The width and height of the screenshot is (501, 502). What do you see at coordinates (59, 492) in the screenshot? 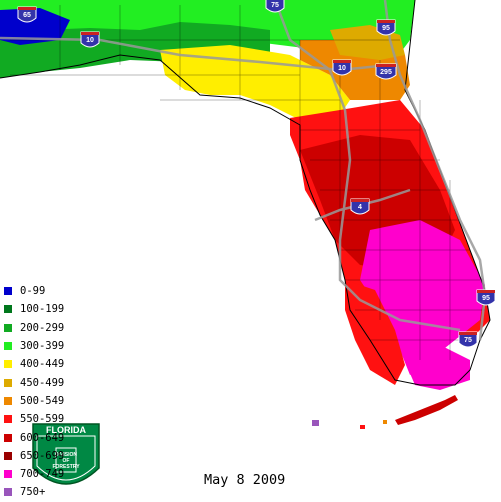
I see `legend-item: 750+` at bounding box center [59, 492].